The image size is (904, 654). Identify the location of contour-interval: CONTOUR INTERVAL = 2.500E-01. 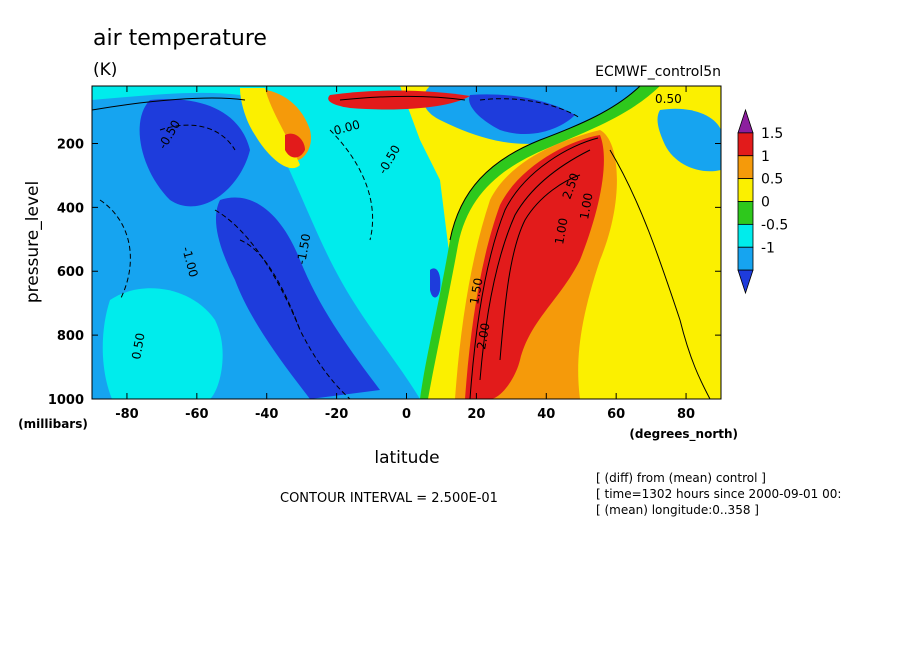
(389, 498).